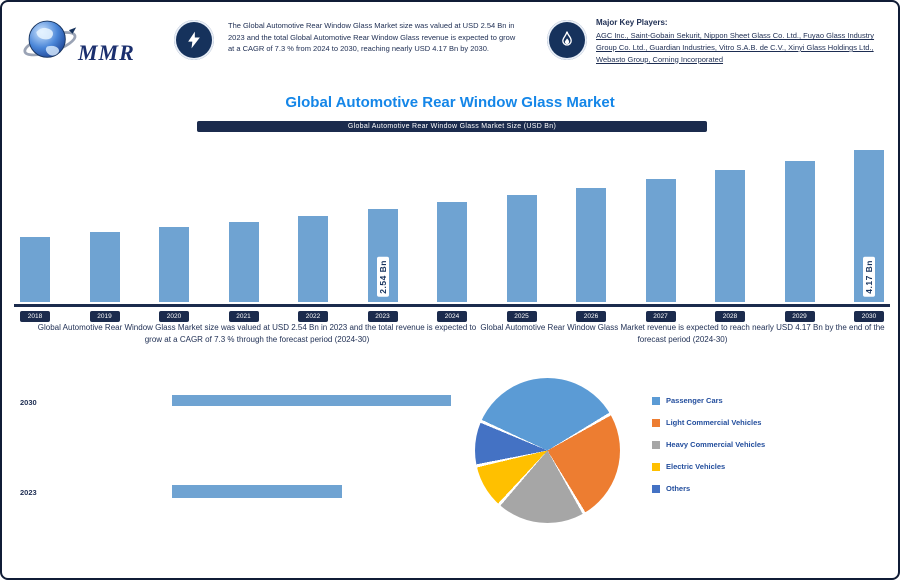 This screenshot has width=900, height=580. Describe the element at coordinates (730, 236) in the screenshot. I see `bar-2028` at that location.